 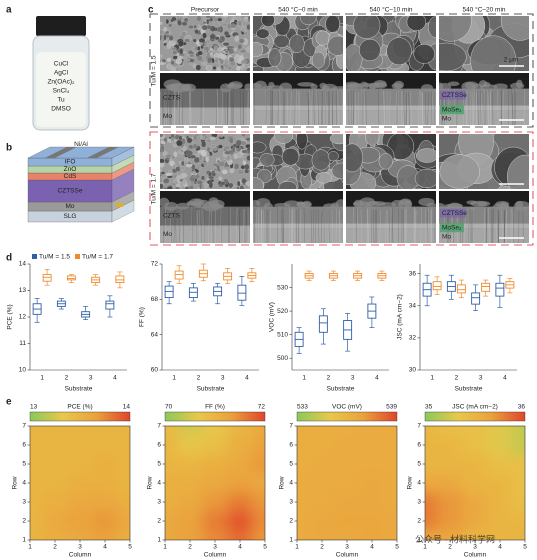 What do you see at coordinates (413, 305) in the screenshot?
I see `y-tick-label: 34` at bounding box center [413, 305].